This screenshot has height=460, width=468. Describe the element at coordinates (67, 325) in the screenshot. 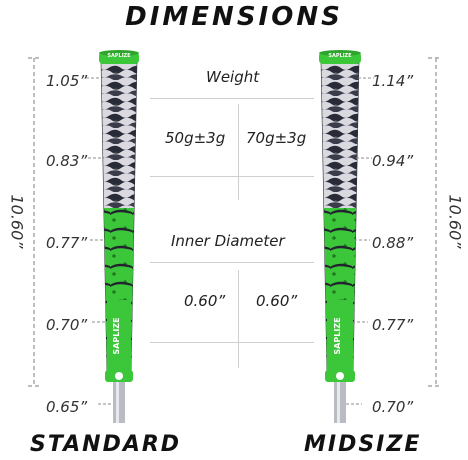

I see `standard-diameter-4: 0.70”` at that location.